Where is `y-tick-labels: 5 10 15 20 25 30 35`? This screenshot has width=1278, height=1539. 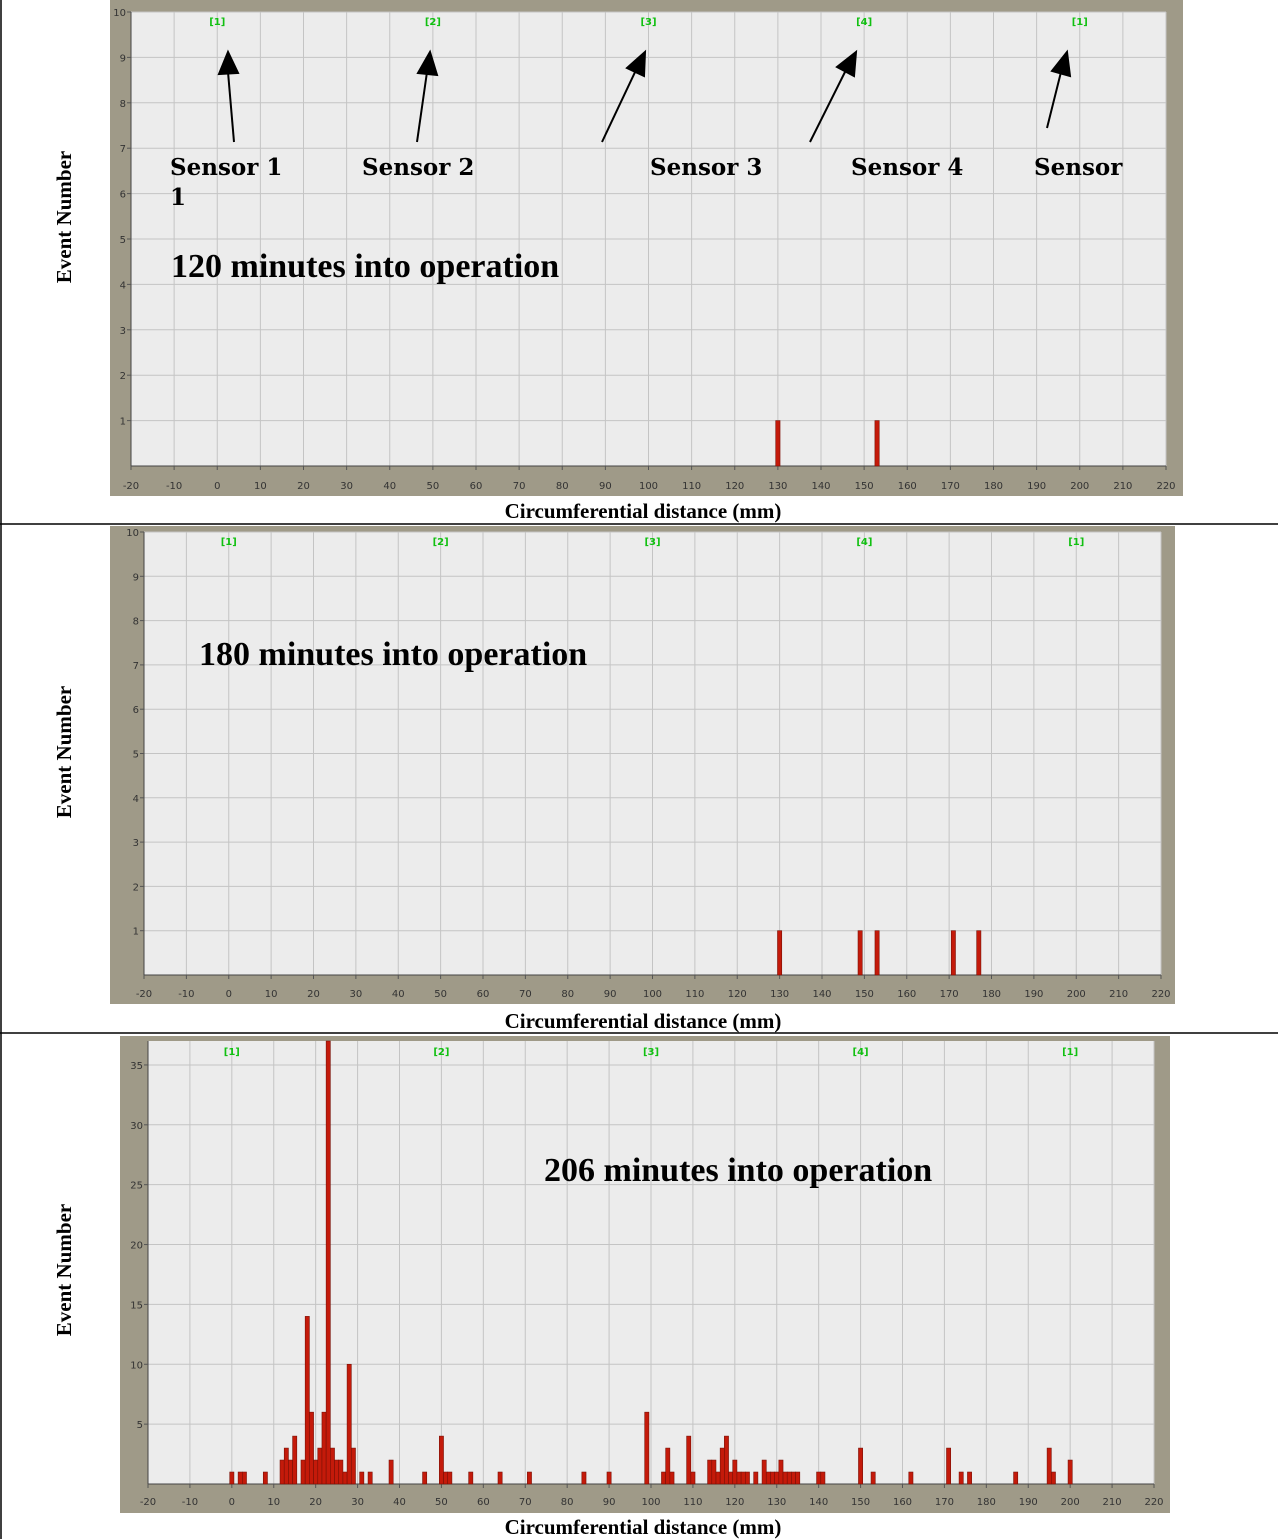 y-tick-labels: 5 10 15 20 25 30 35 is located at coordinates (139, 1246).